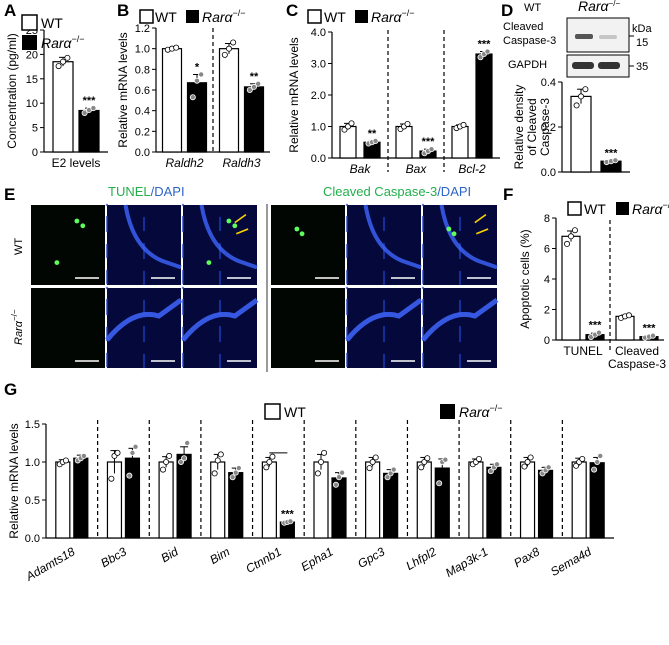 This screenshot has height=645, width=669. What do you see at coordinates (32, 425) in the screenshot?
I see `y-tick-label: 1.5` at bounding box center [32, 425].